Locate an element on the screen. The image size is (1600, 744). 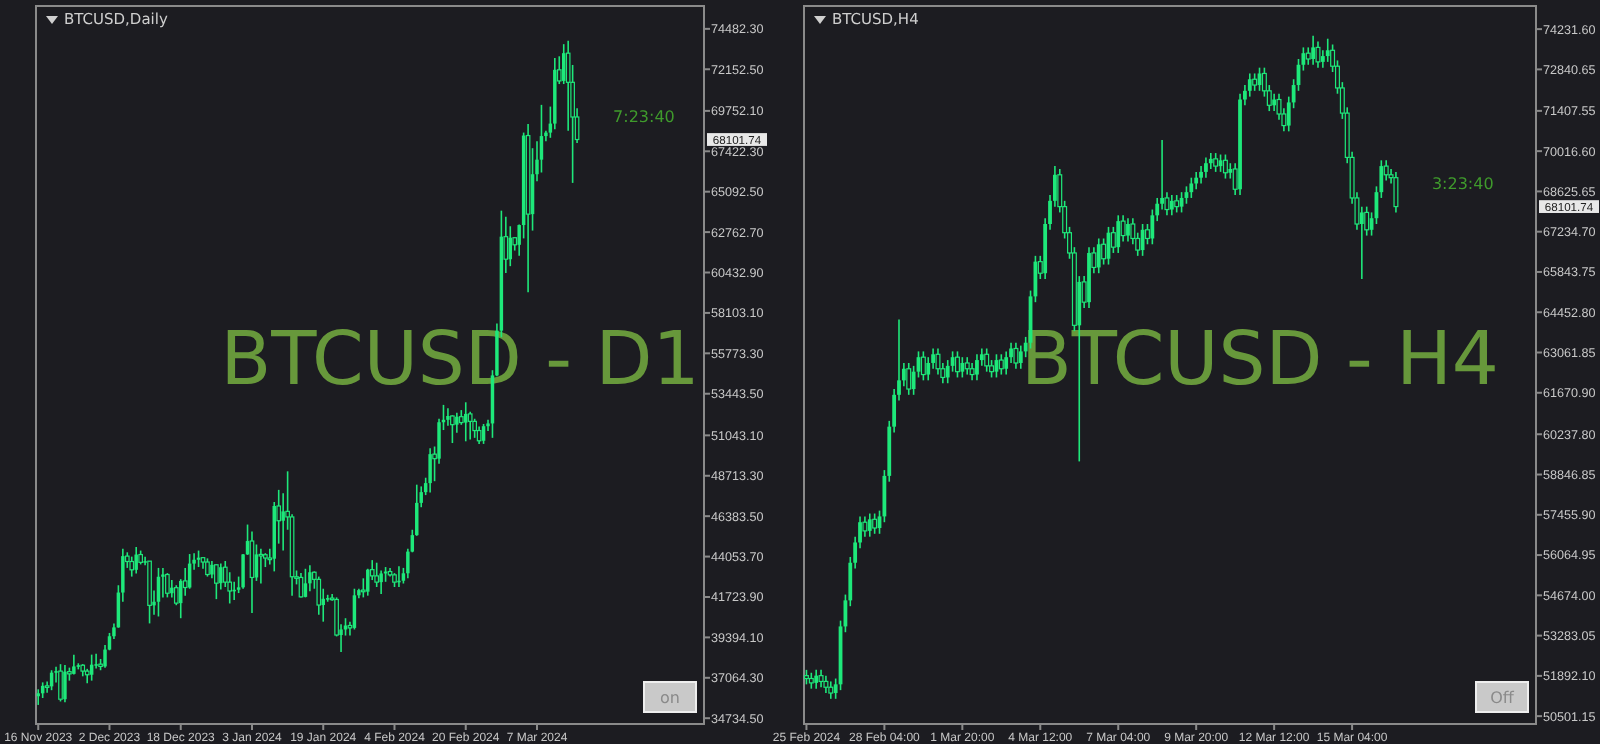
annotation: on is located at coordinates (670, 697).